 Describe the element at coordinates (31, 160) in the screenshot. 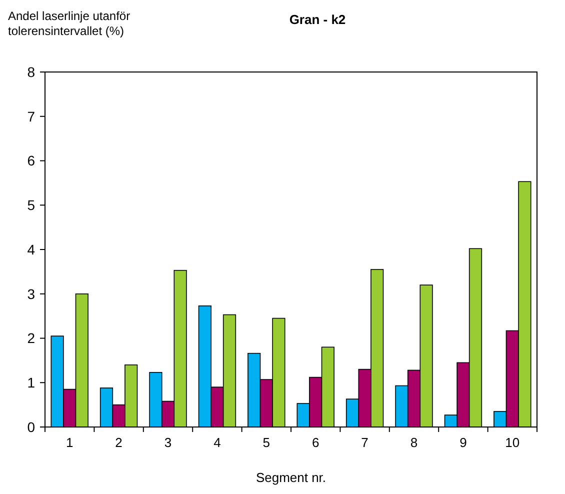

I see `y-tick-label: 6` at that location.